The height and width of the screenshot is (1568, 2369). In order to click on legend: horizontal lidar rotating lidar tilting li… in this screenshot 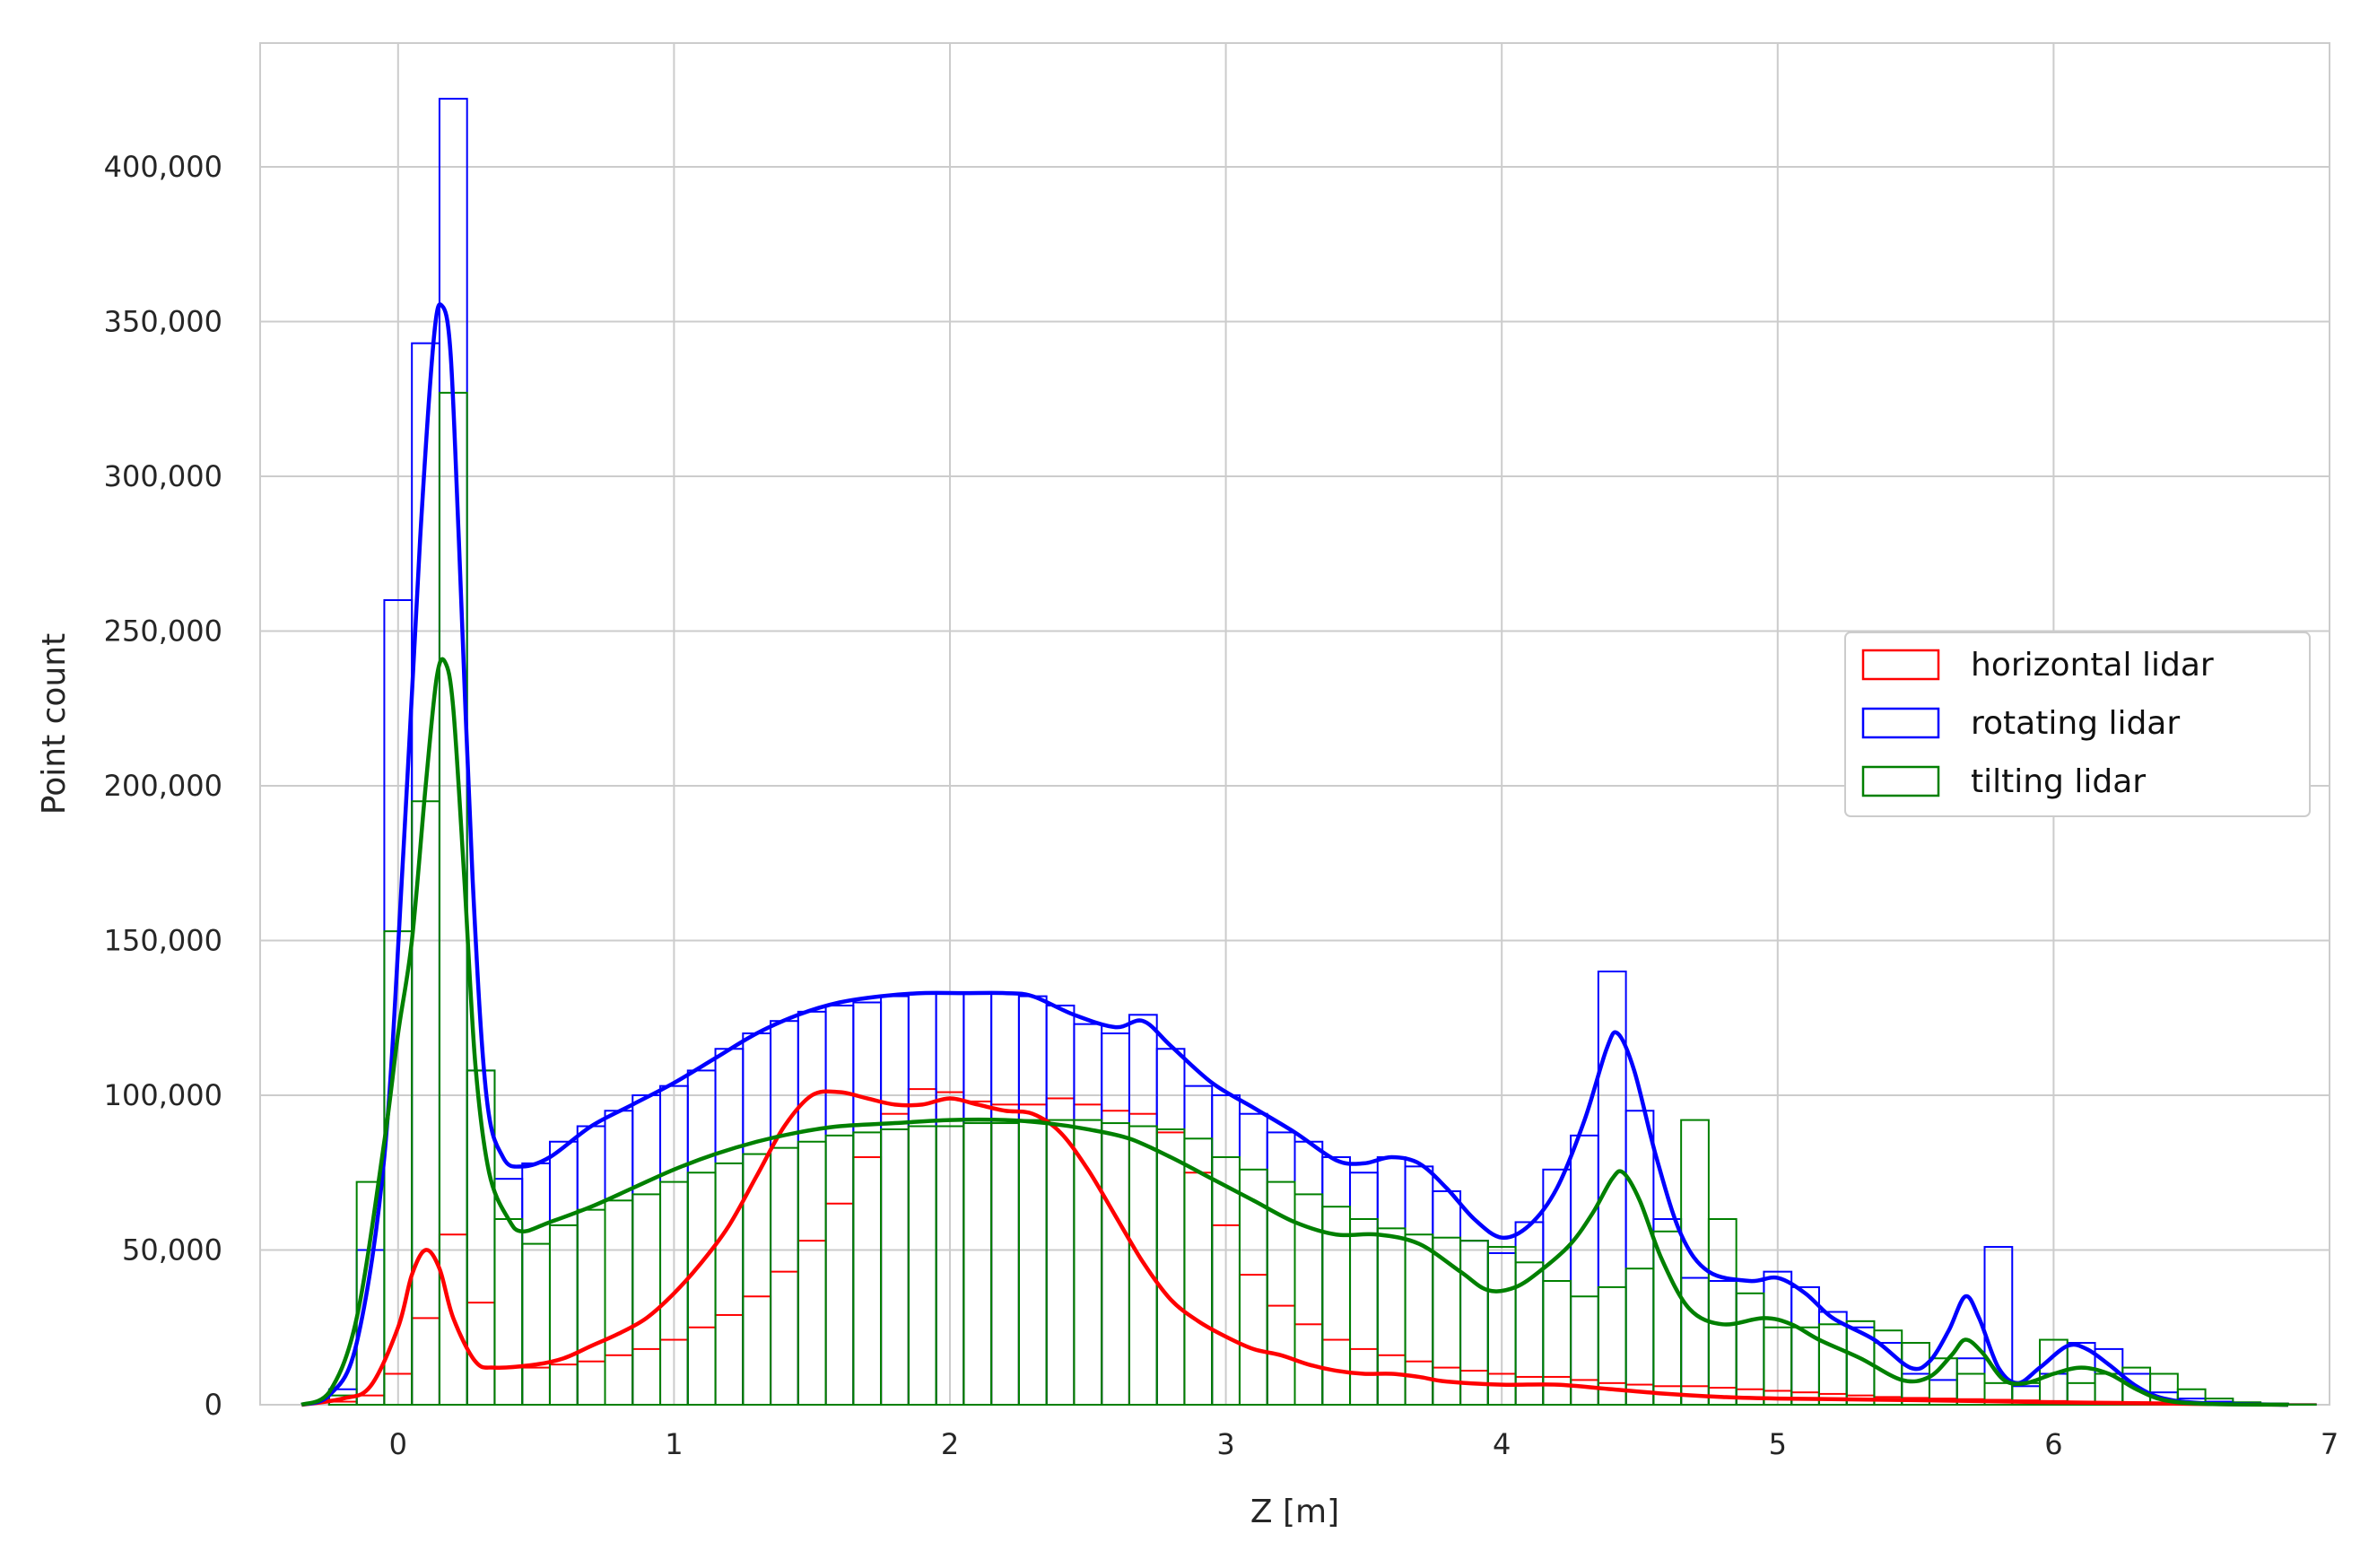, I will do `click(2078, 724)`.